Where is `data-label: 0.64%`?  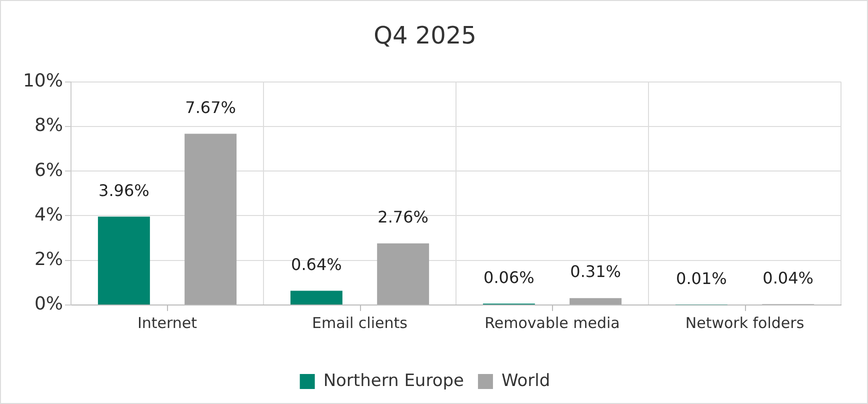
data-label: 0.64% is located at coordinates (316, 264).